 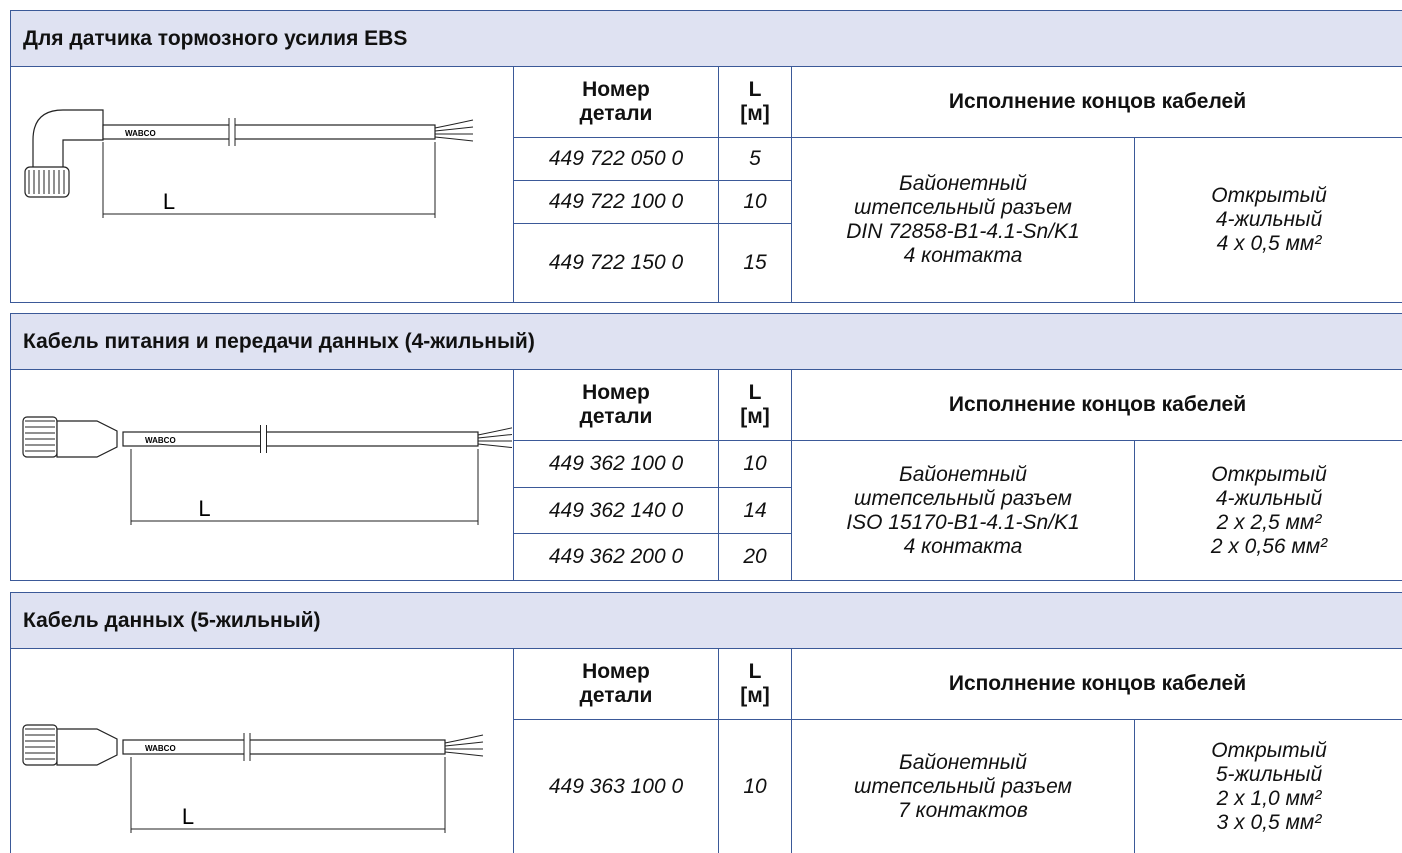 What do you see at coordinates (755, 159) in the screenshot?
I see `length: 5` at bounding box center [755, 159].